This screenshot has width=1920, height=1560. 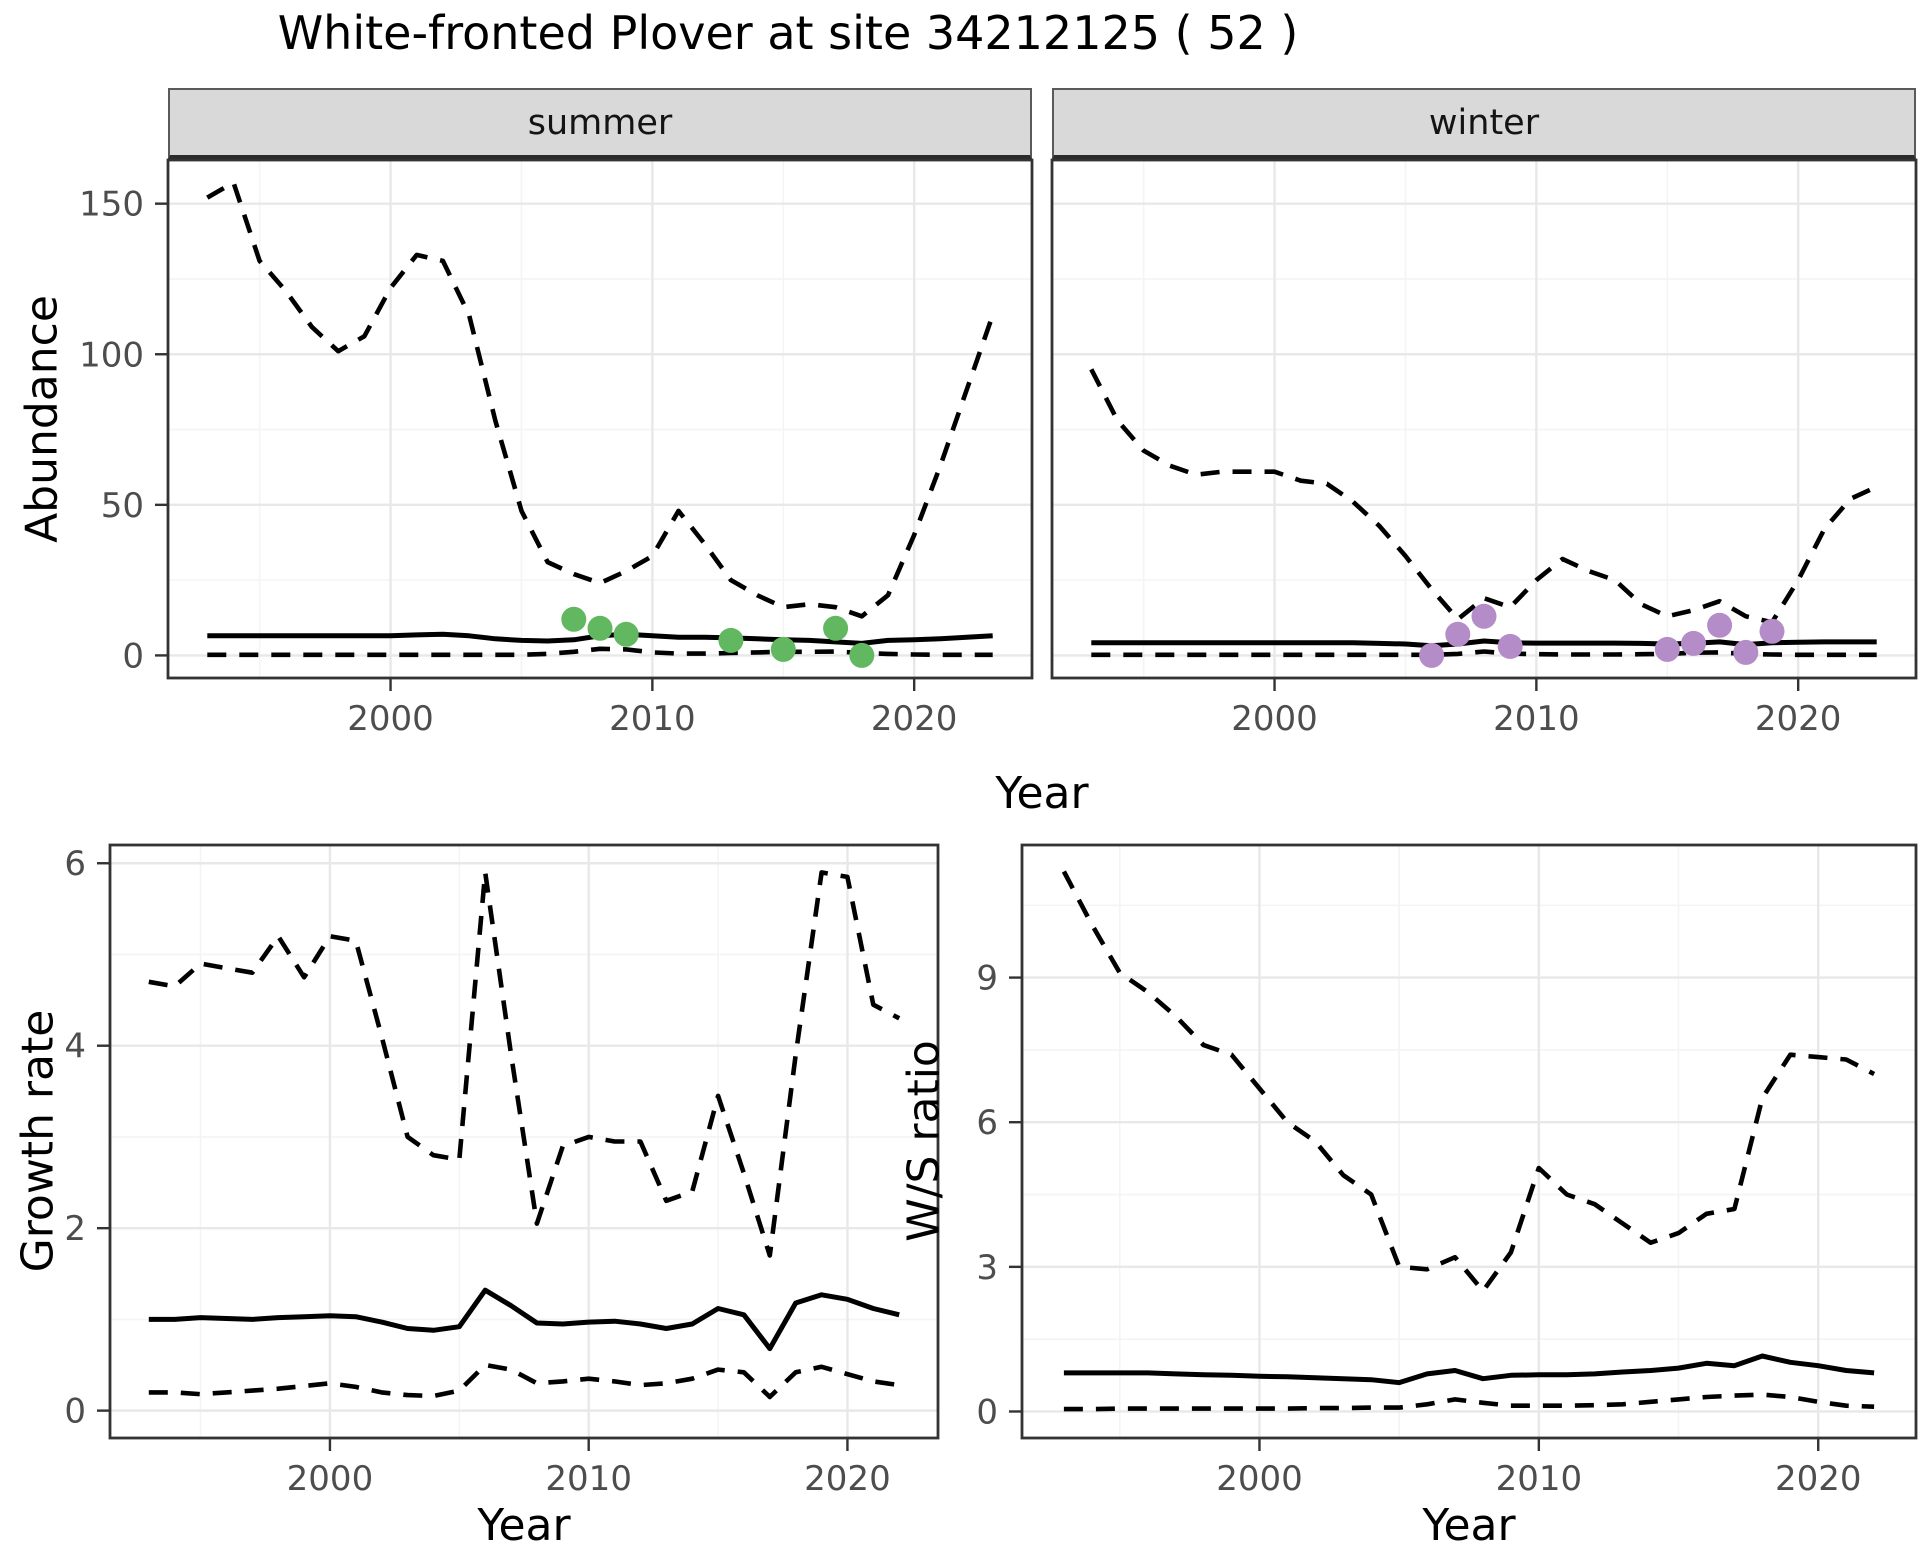 I want to click on y-axis-title-ws: W/S ratio, so click(x=924, y=1141).